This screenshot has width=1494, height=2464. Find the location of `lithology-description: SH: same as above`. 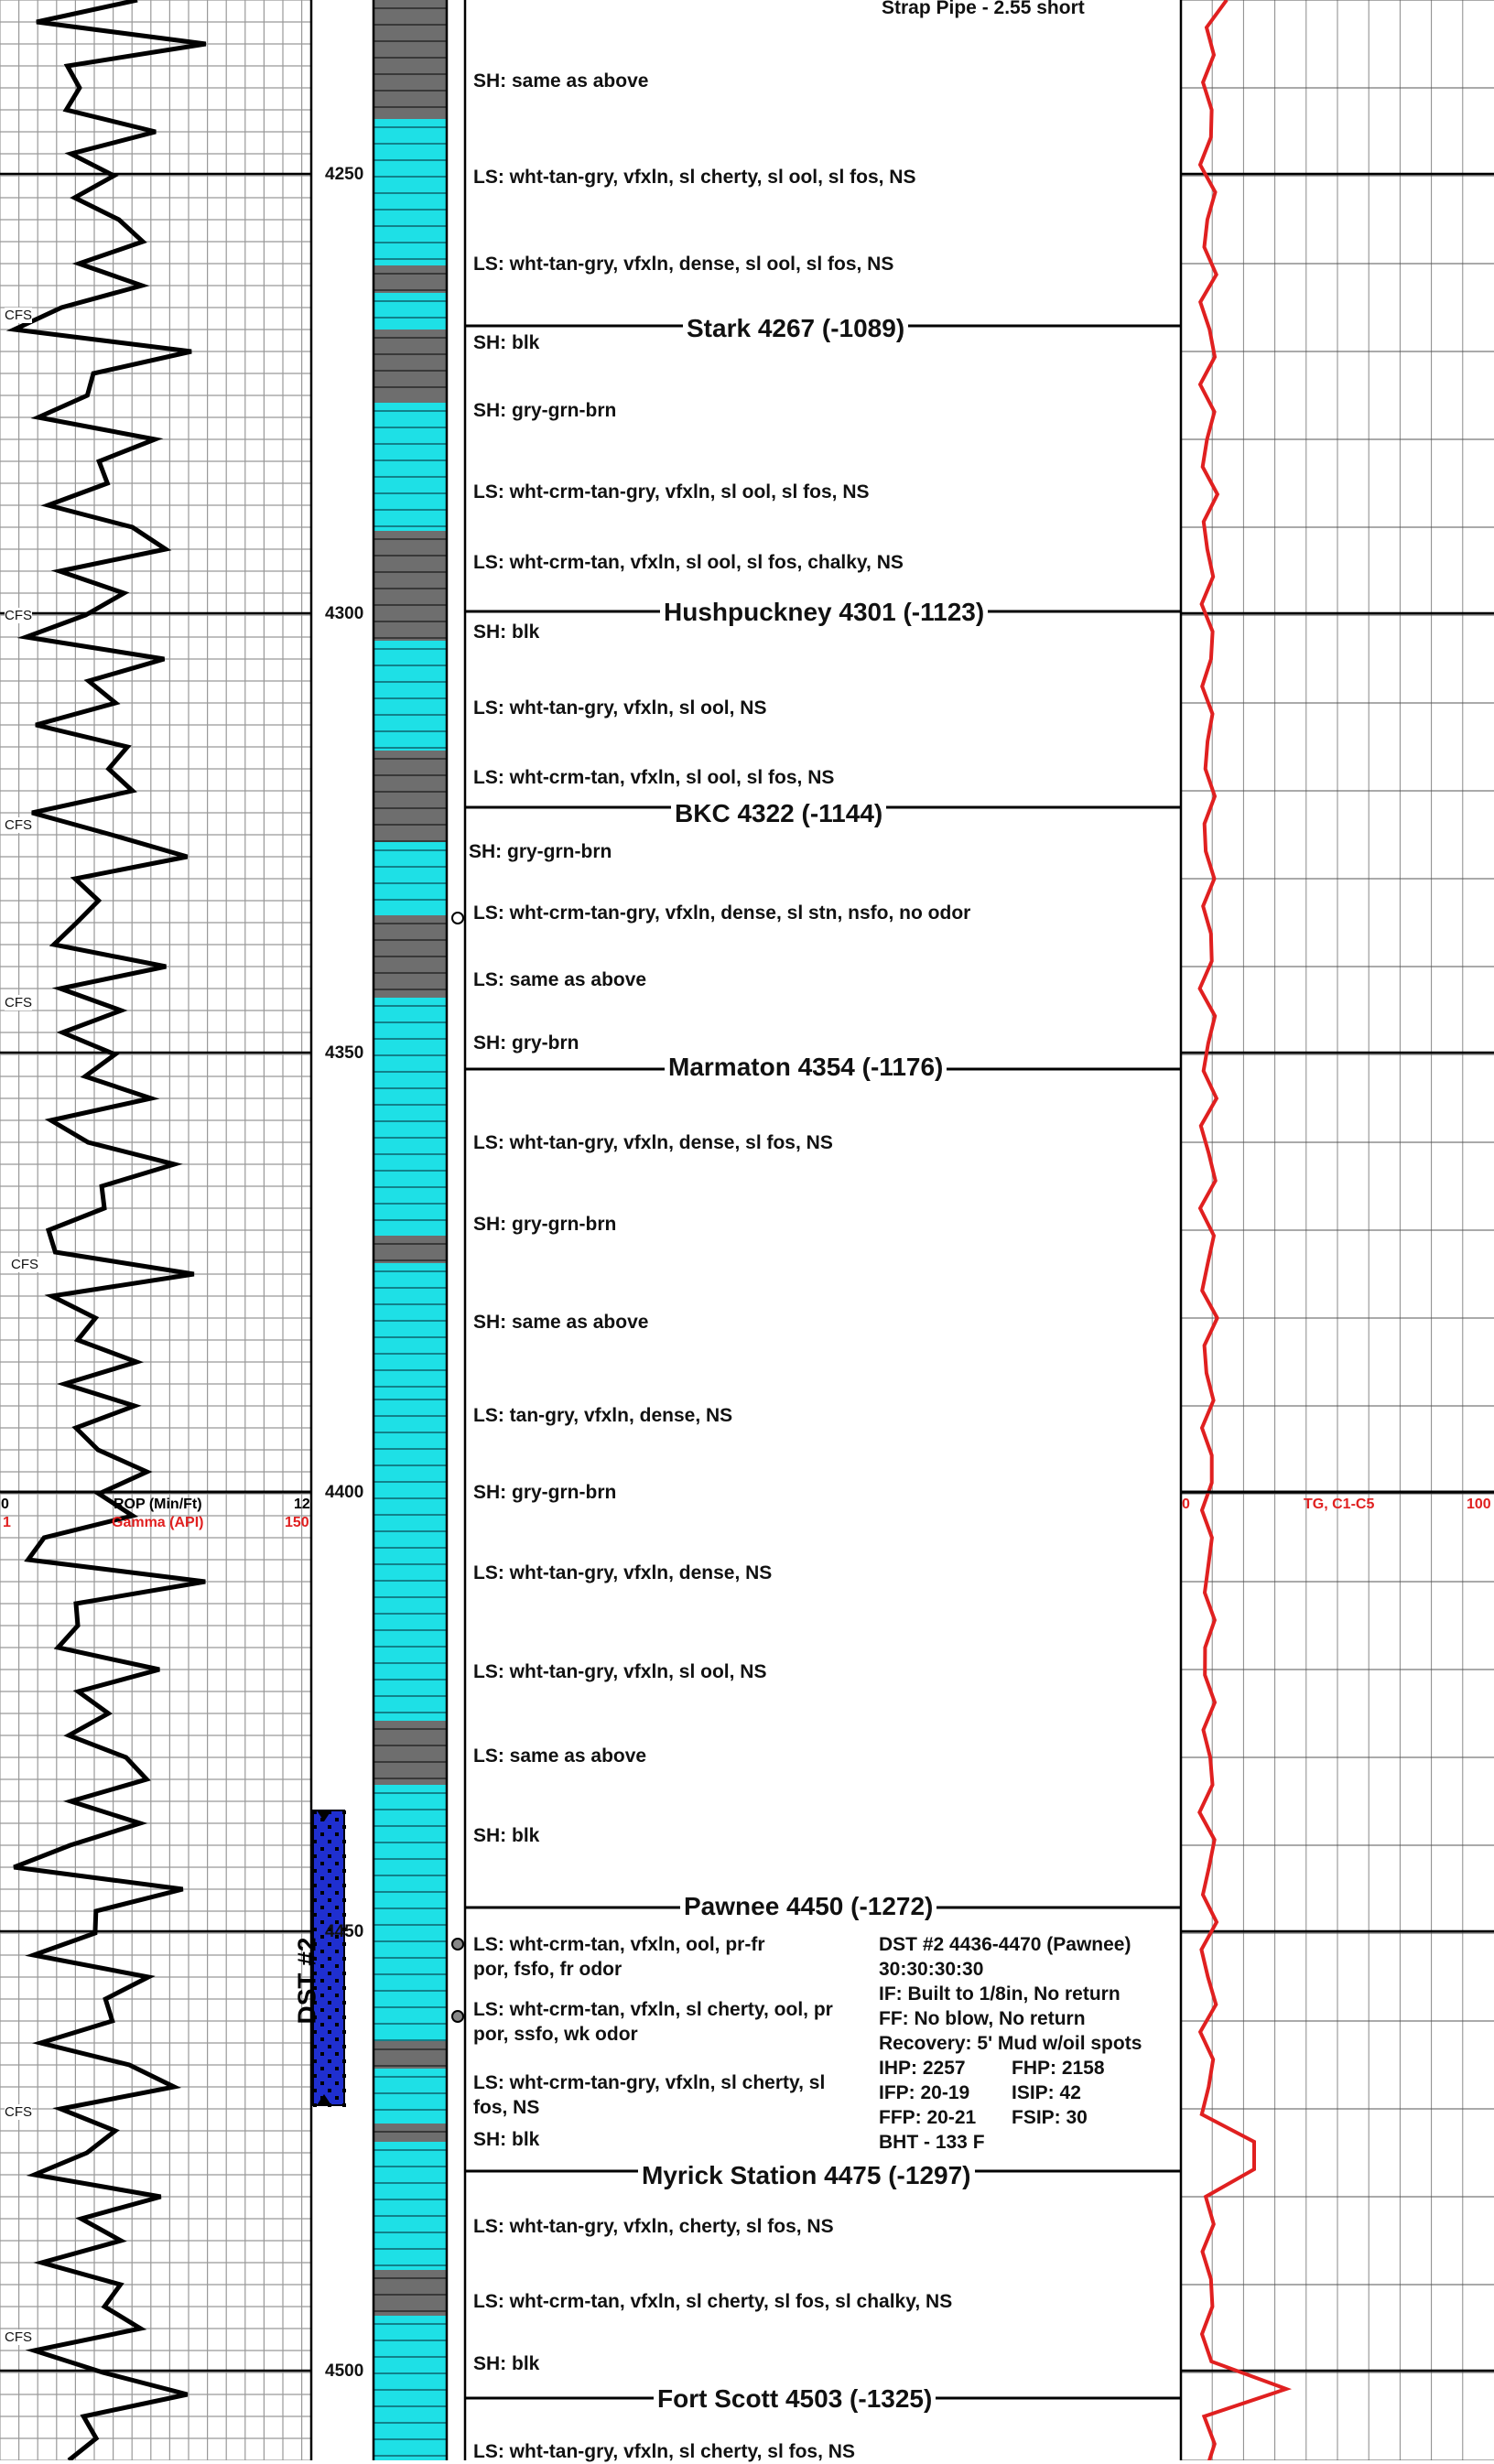

lithology-description: SH: same as above is located at coordinates (561, 81).